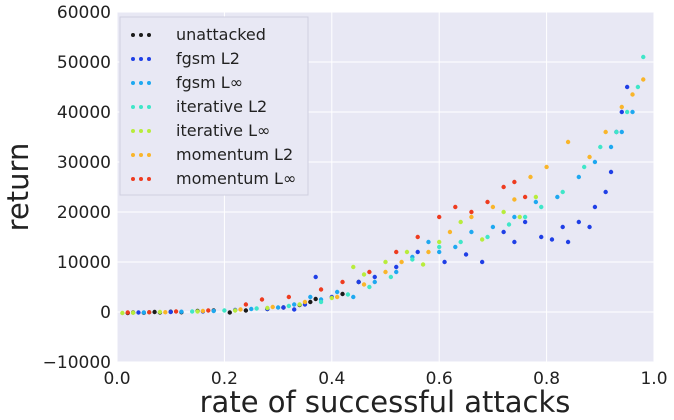  I want to click on legend-label: fgsm L∞, so click(209, 82).